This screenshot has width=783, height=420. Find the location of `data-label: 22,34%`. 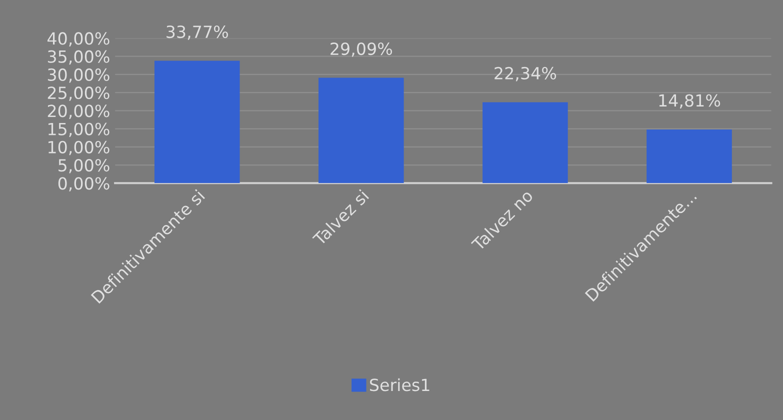

data-label: 22,34% is located at coordinates (525, 74).